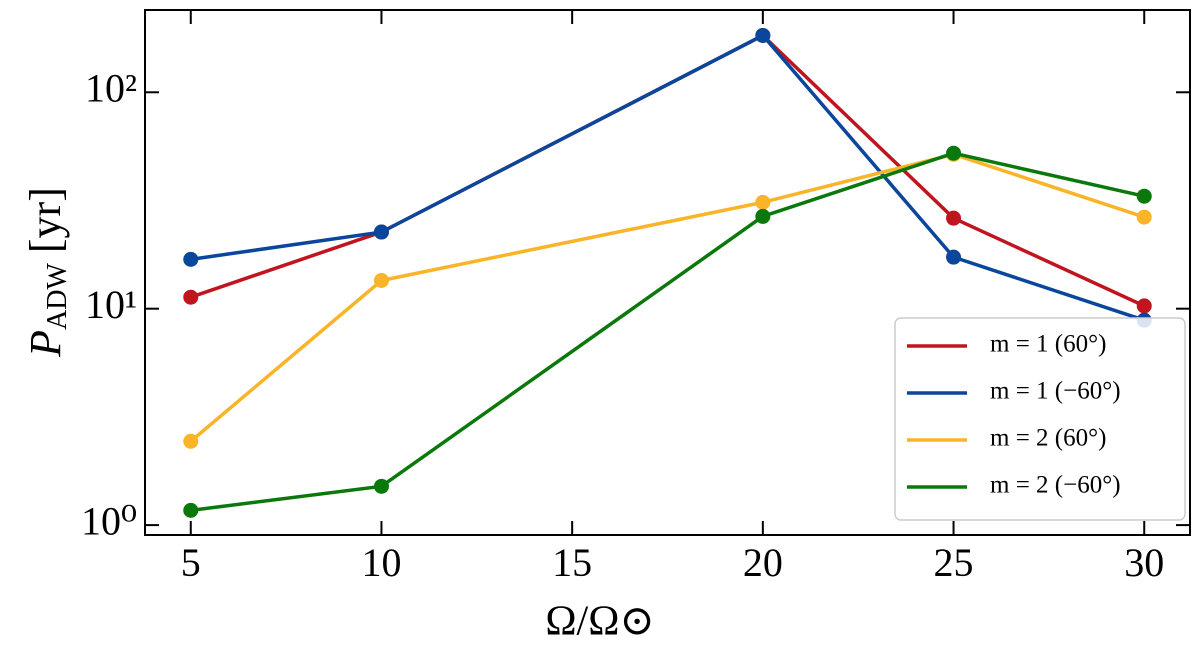  I want to click on y-tick-label: 10⁰, so click(109, 520).